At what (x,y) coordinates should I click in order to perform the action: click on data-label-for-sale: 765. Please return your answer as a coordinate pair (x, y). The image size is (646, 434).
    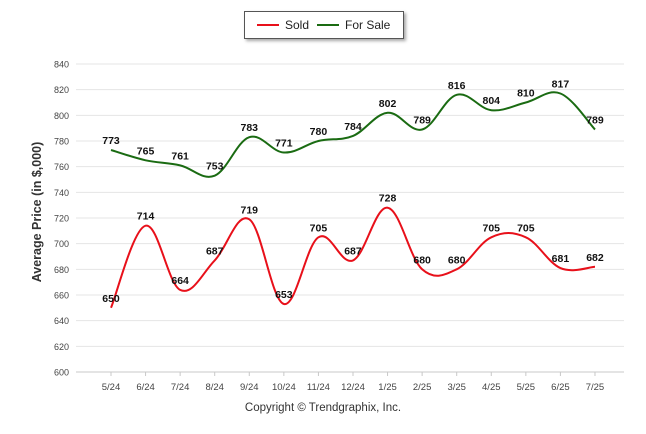
    Looking at the image, I should click on (146, 151).